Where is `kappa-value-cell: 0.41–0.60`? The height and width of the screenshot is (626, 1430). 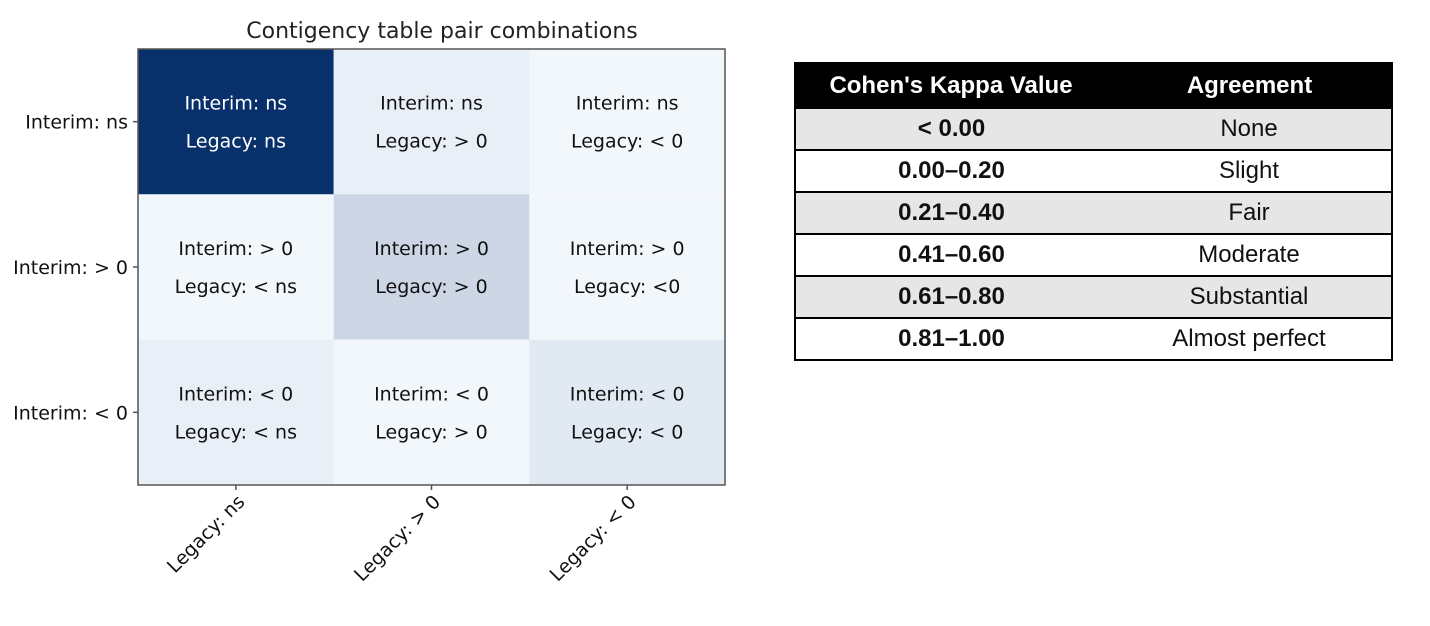
kappa-value-cell: 0.41–0.60 is located at coordinates (950, 255).